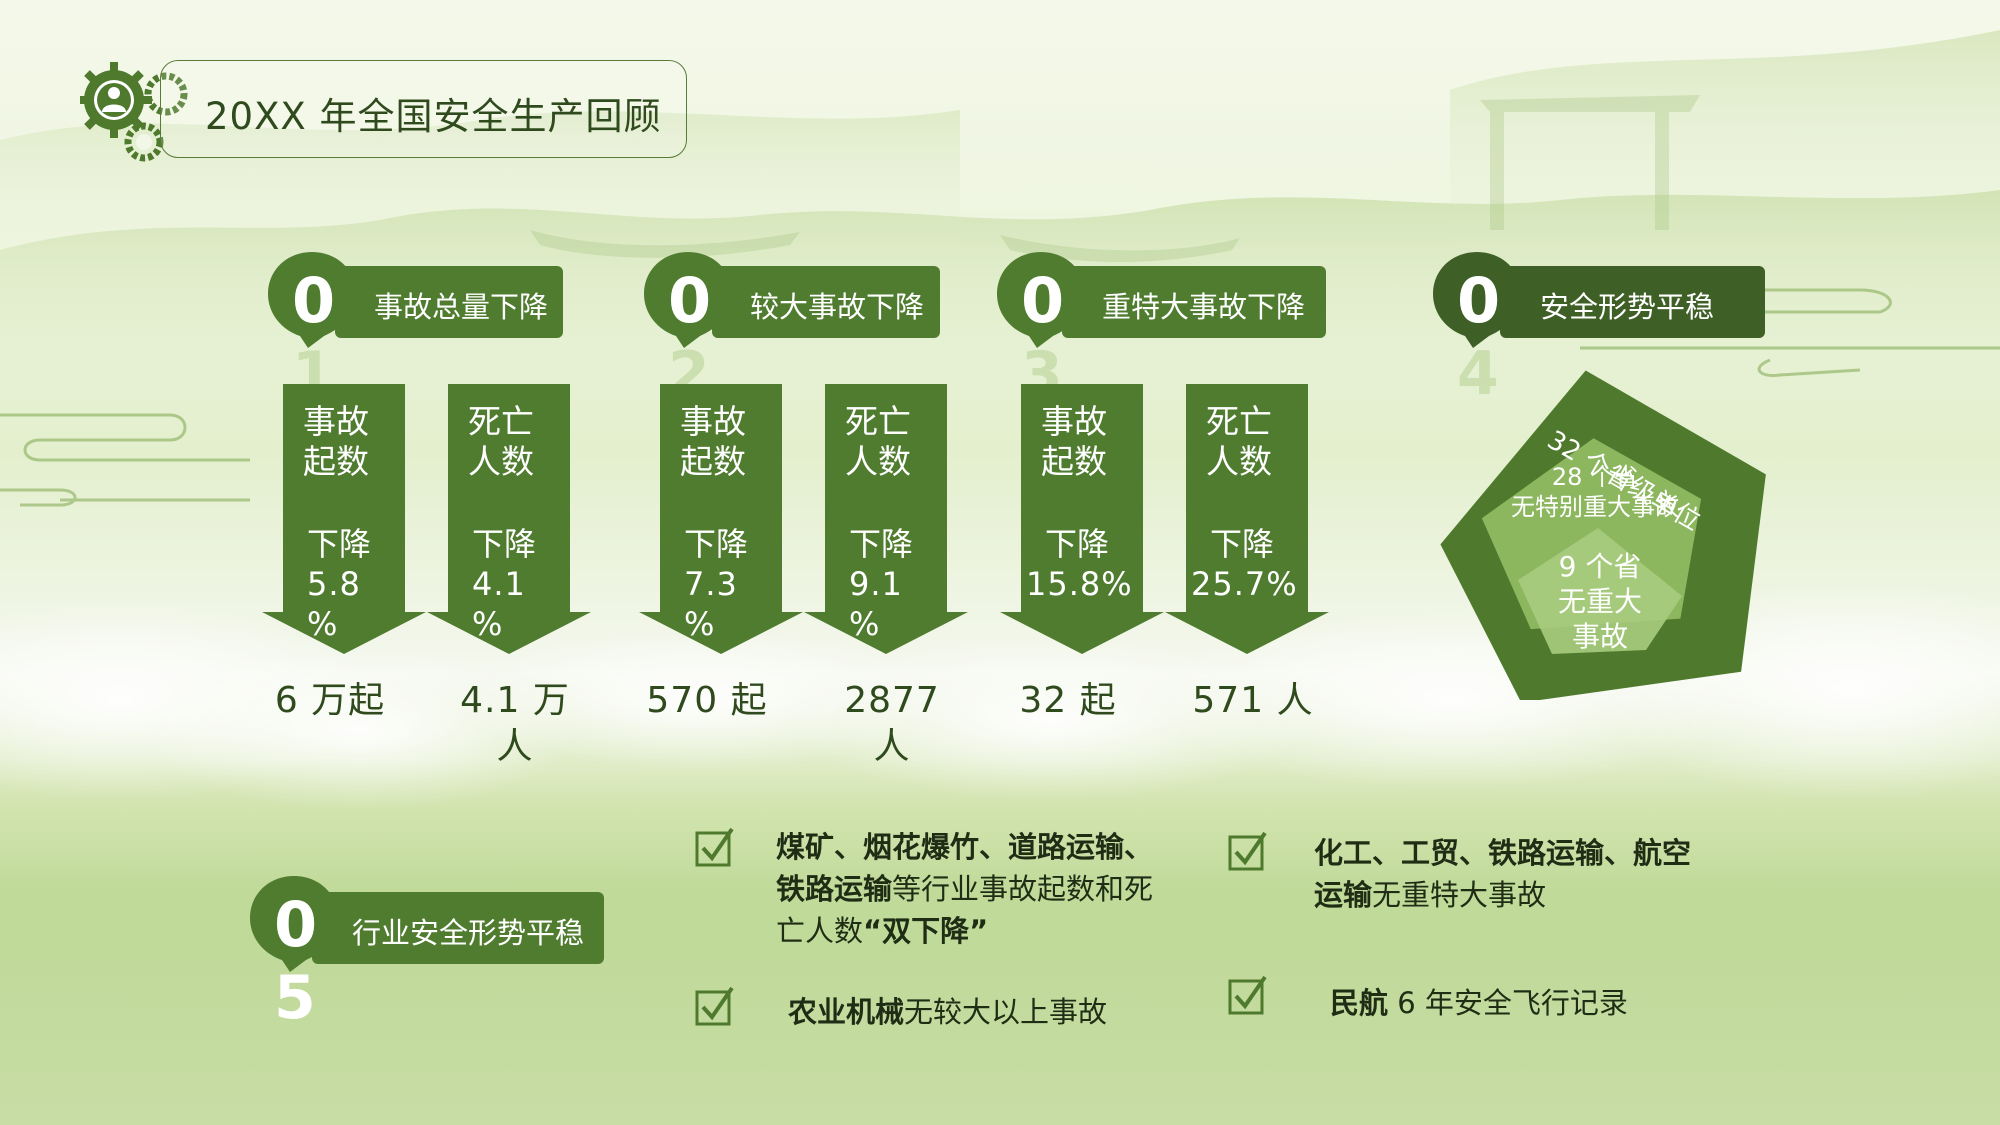 This screenshot has height=1125, width=2000. I want to click on stat-card-change-value: 4.1, so click(499, 584).